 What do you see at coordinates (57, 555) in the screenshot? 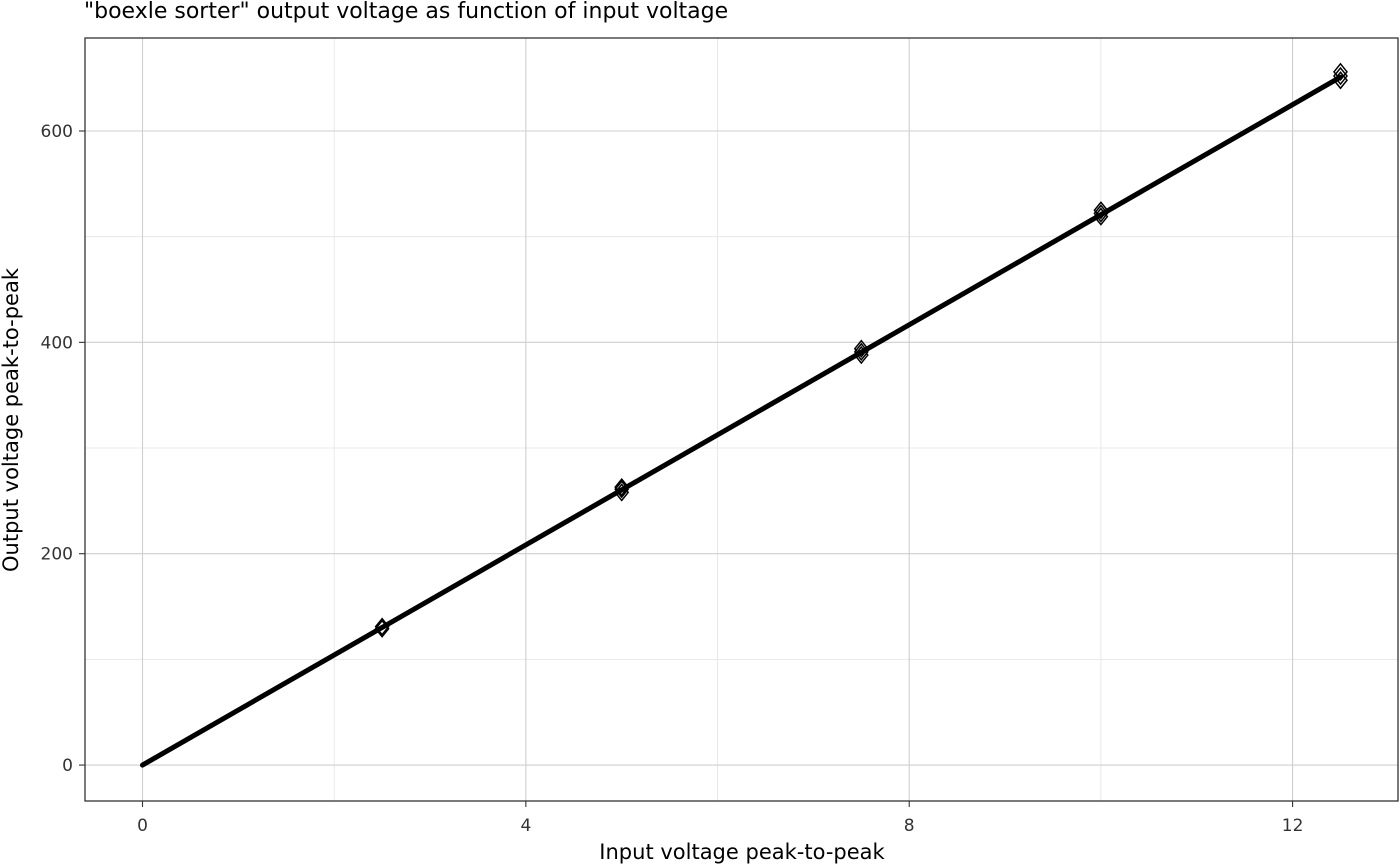
I see `y-tick-label: 200` at bounding box center [57, 555].